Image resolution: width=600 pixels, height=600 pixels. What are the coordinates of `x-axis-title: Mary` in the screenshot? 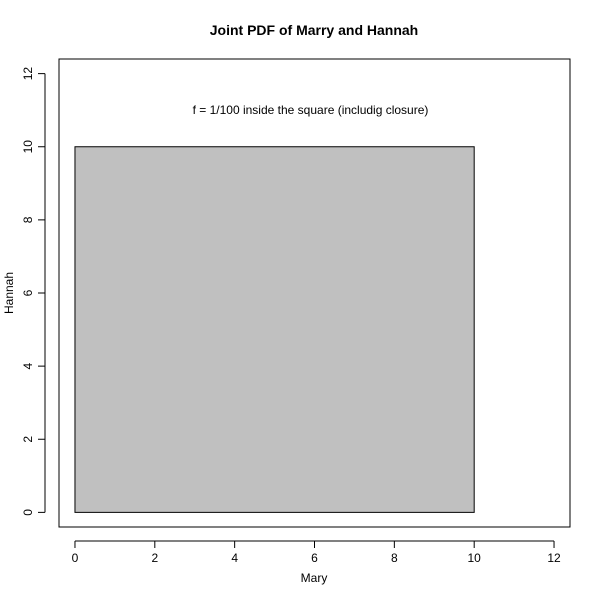 It's located at (314, 578).